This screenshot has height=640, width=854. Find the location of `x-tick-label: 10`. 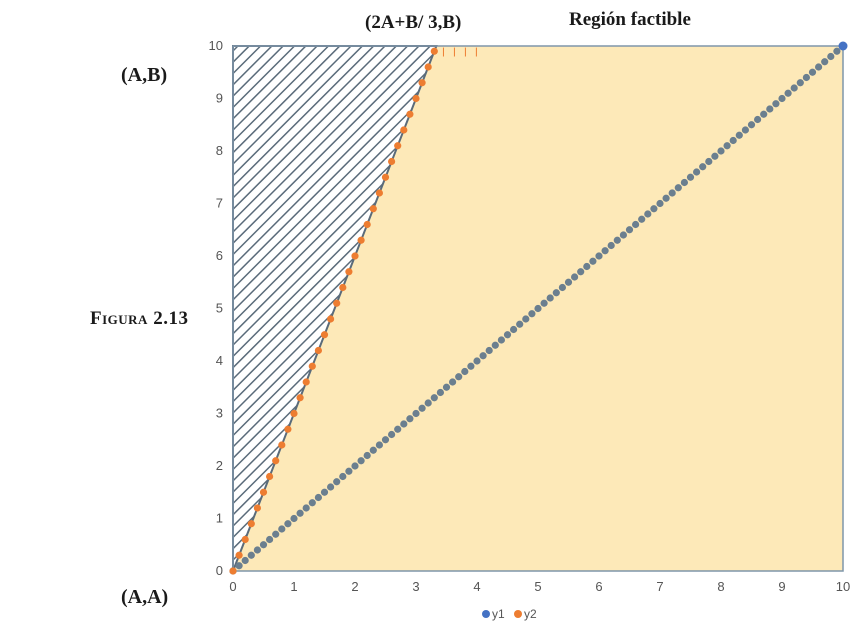

x-tick-label: 10 is located at coordinates (843, 586).